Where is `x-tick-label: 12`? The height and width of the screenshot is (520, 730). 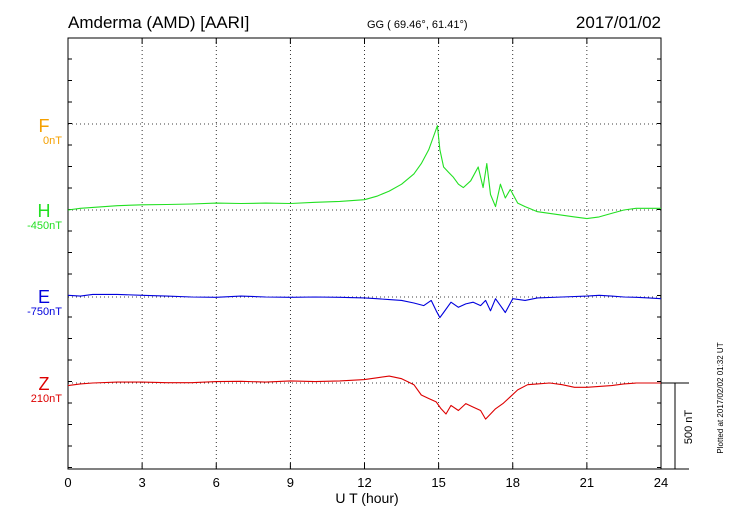
x-tick-label: 12 is located at coordinates (364, 482).